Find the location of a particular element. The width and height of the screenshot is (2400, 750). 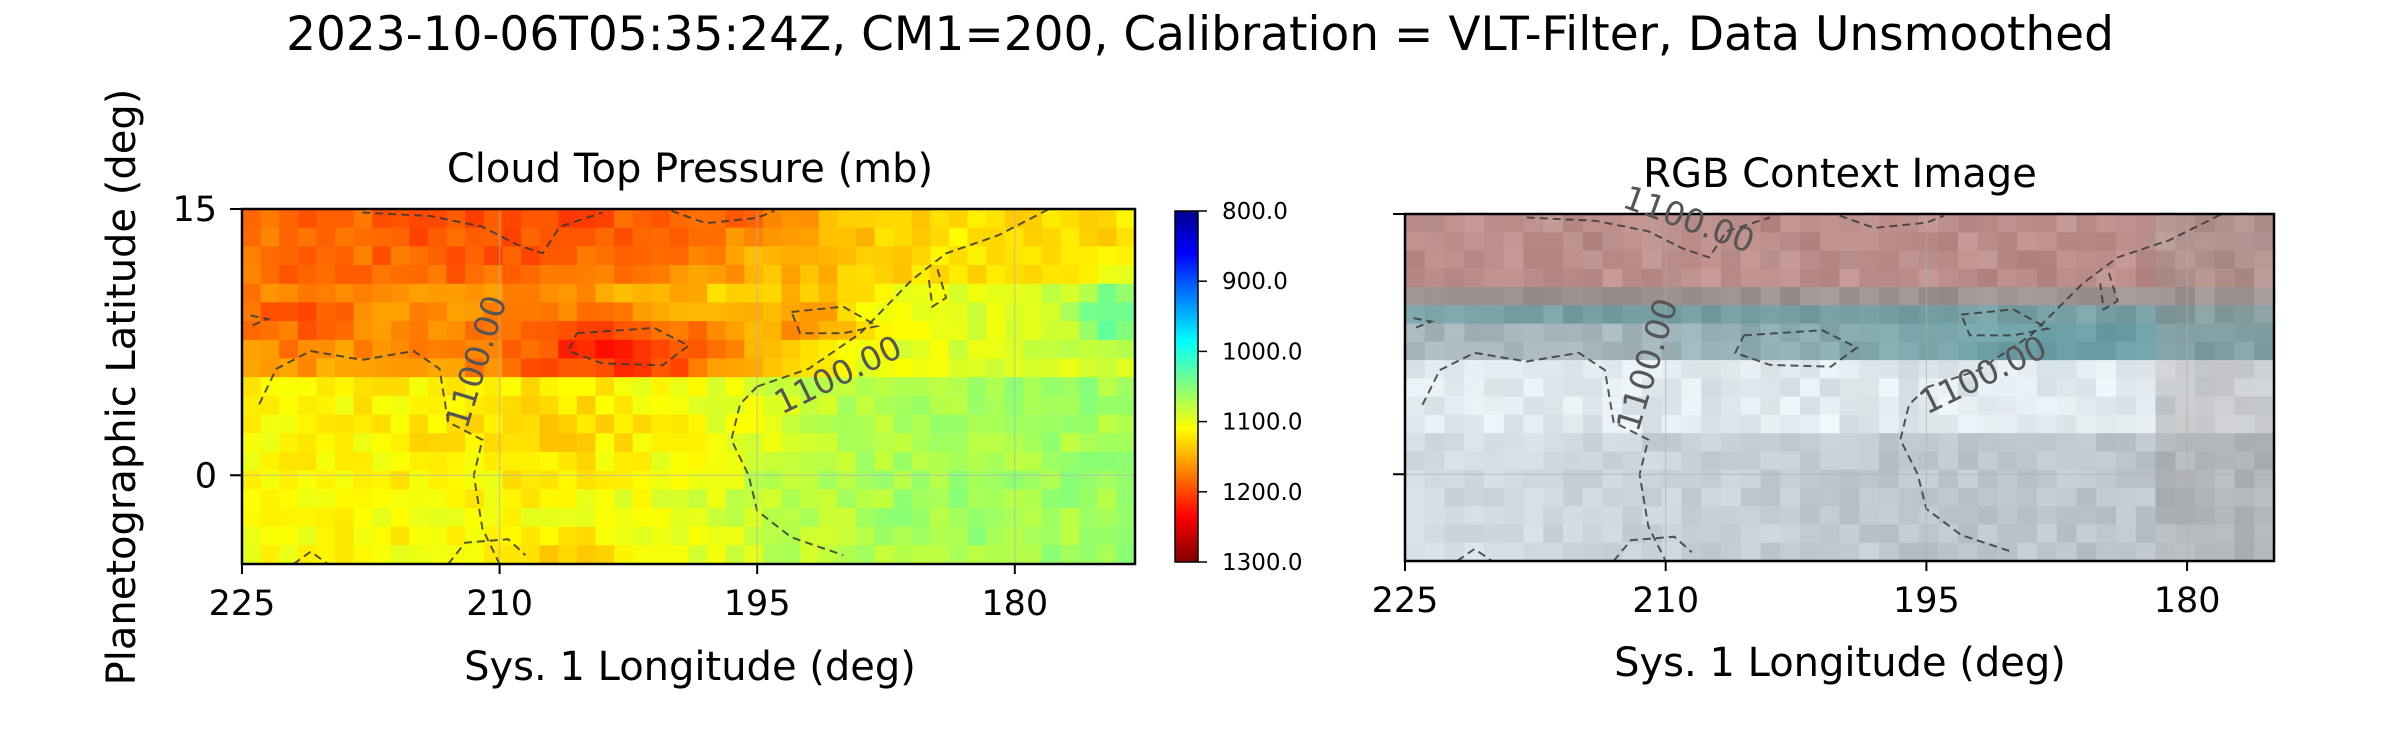

contour-line is located at coordinates (261, 321).